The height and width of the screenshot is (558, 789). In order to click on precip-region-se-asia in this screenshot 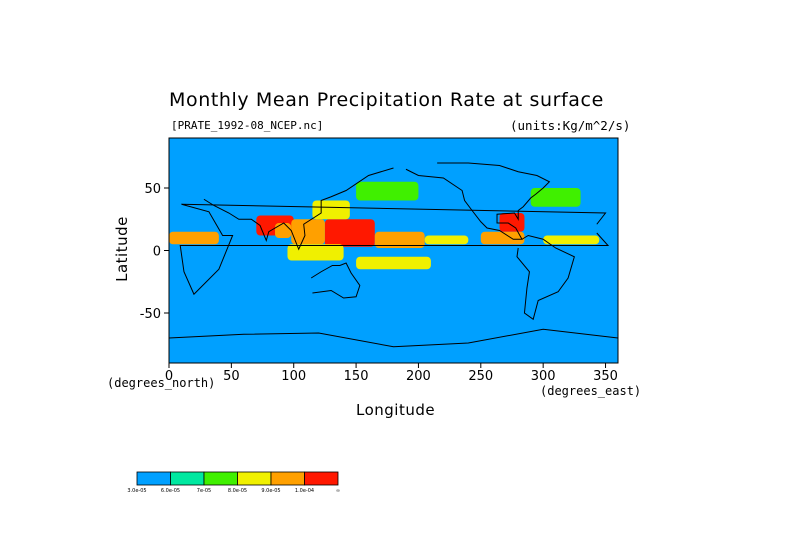, I will do `click(308, 232)`.